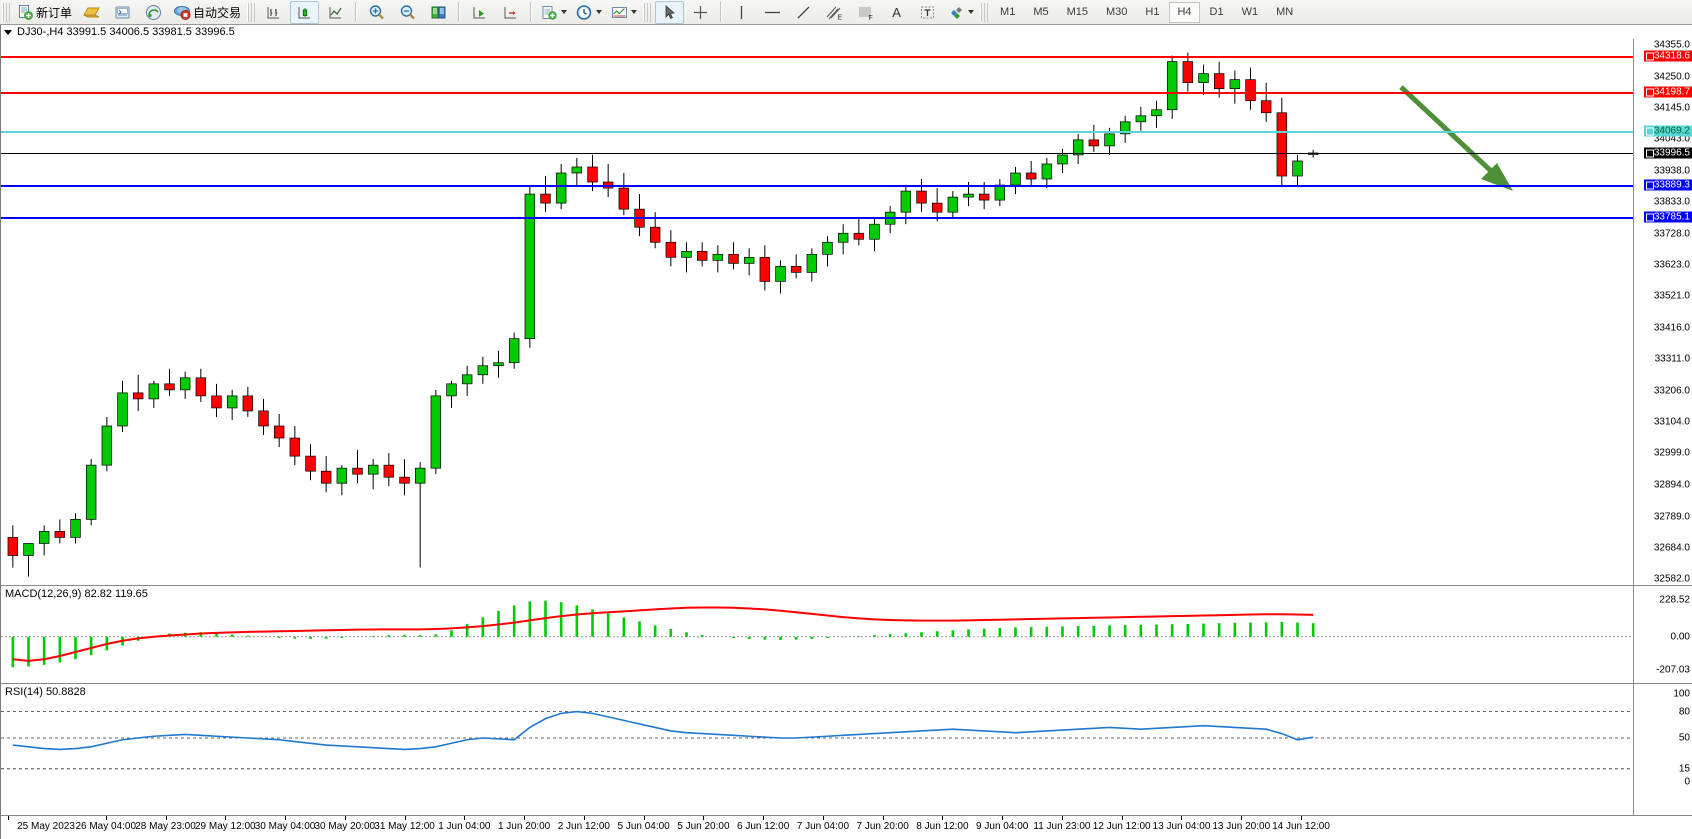 This screenshot has width=1692, height=839. Describe the element at coordinates (1216, 12) in the screenshot. I see `timeframe-d1: D1` at that location.